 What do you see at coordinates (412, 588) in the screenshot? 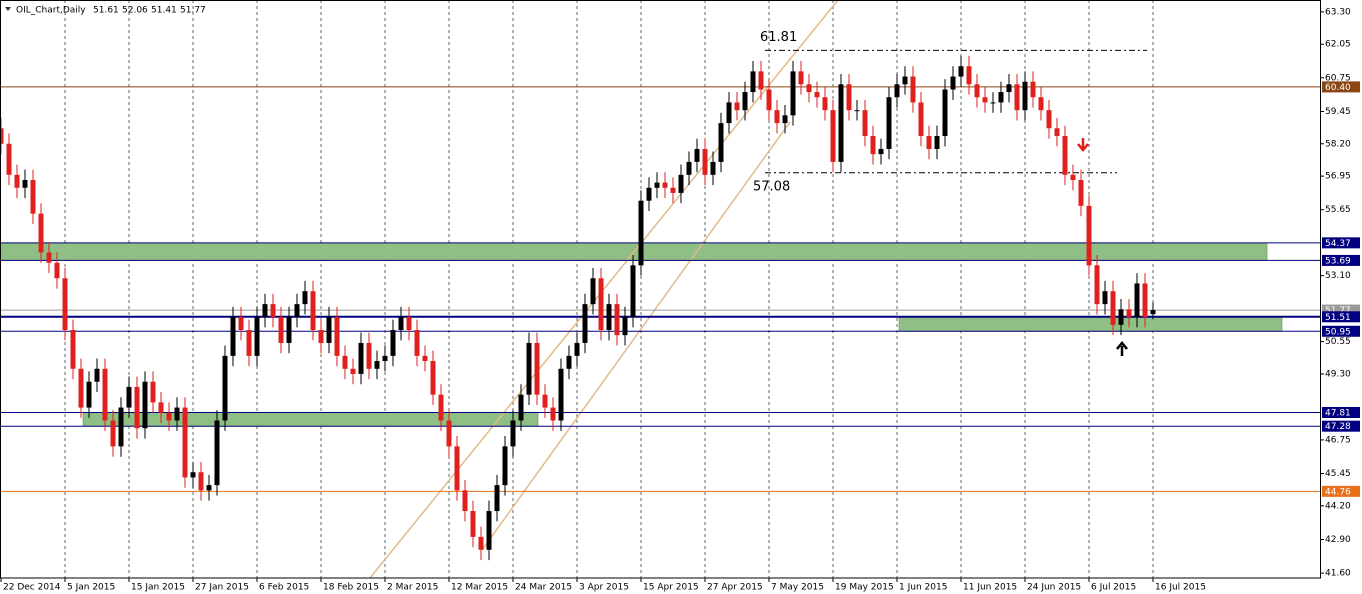
I see `x-tick-label: 2 Mar 2015` at bounding box center [412, 588].